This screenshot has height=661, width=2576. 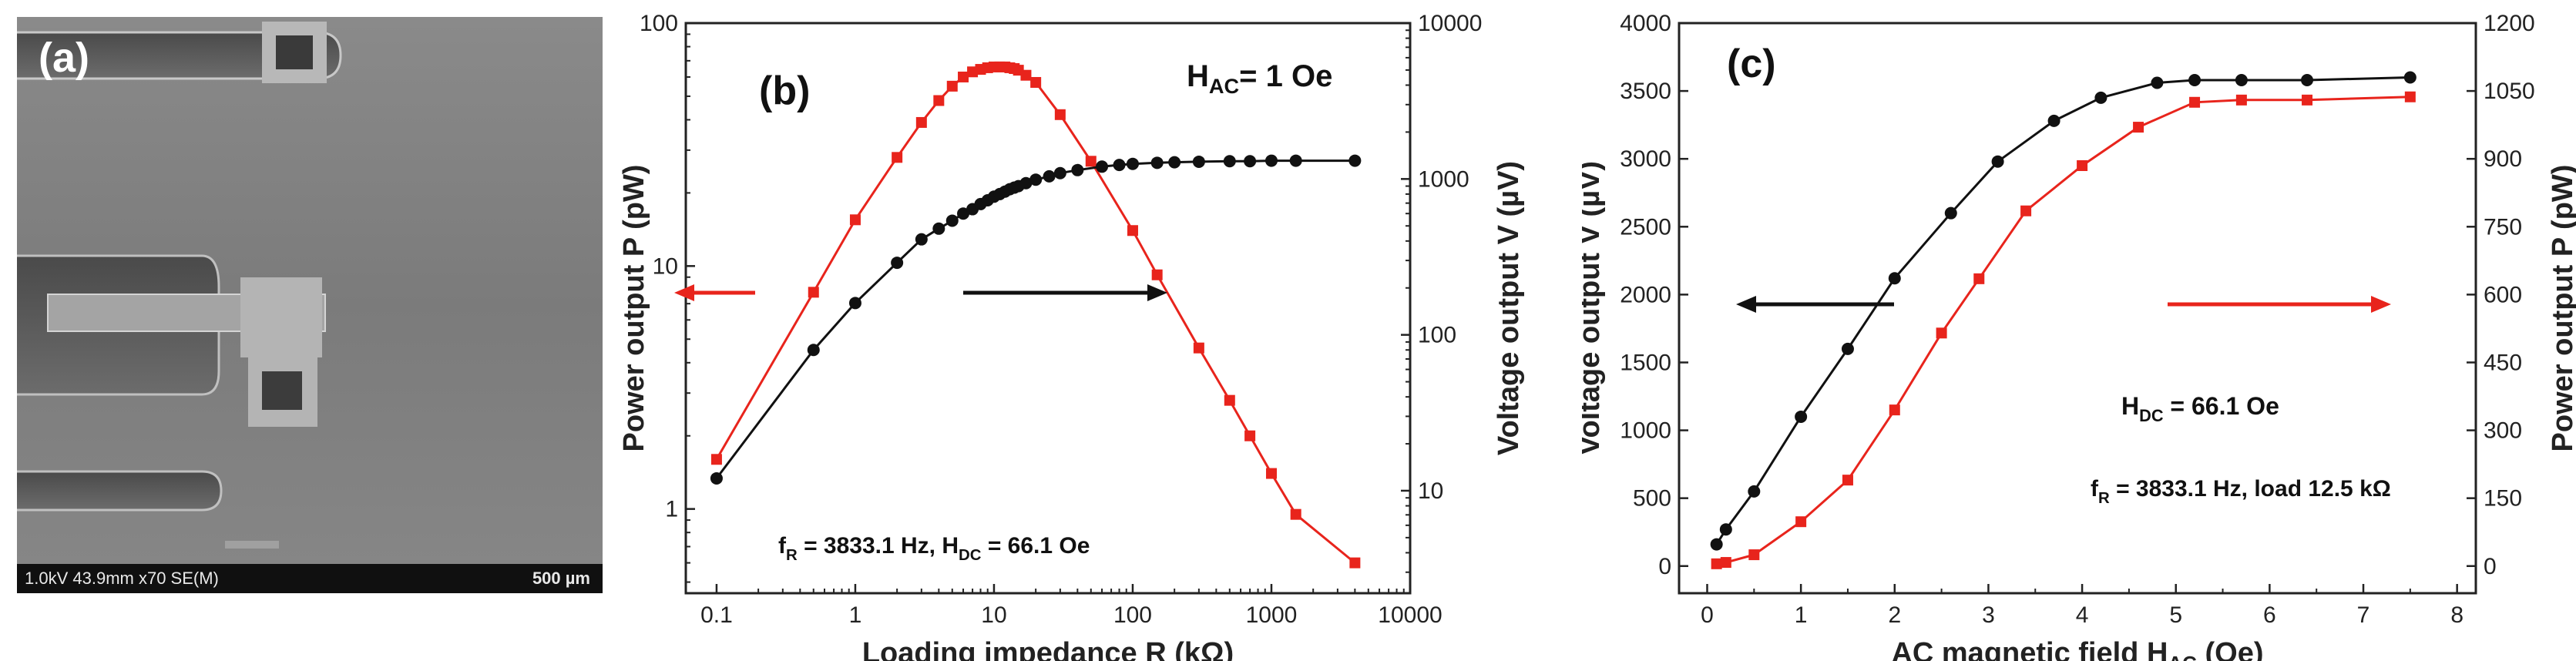 What do you see at coordinates (1988, 615) in the screenshot?
I see `x-tick-label: 3` at bounding box center [1988, 615].